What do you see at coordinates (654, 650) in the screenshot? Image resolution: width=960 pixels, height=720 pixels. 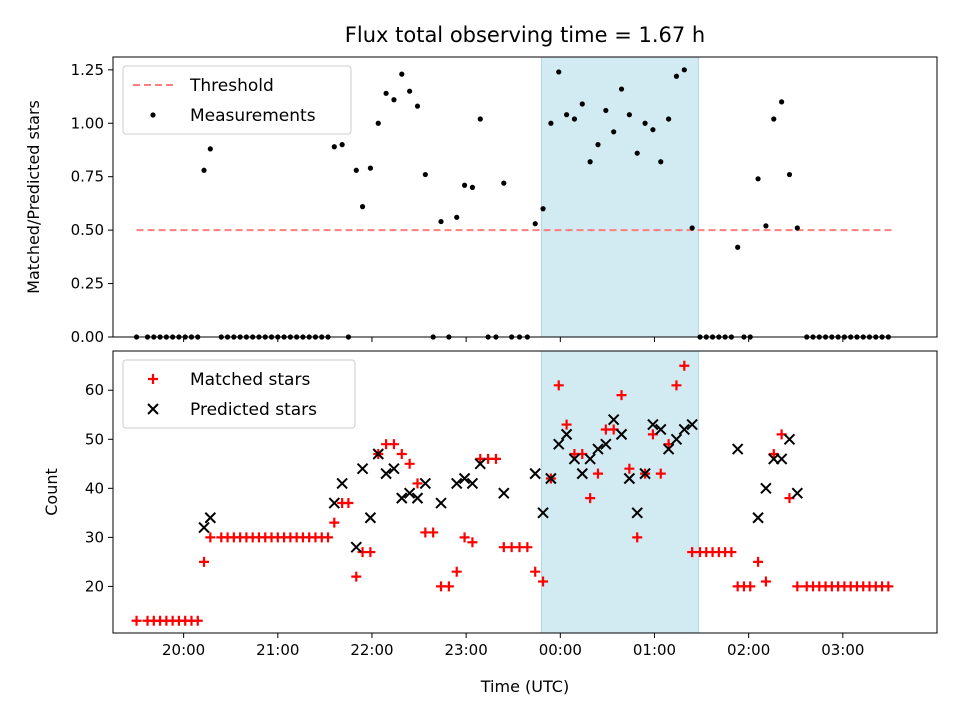 I see `x-tick-label: 01:00` at bounding box center [654, 650].